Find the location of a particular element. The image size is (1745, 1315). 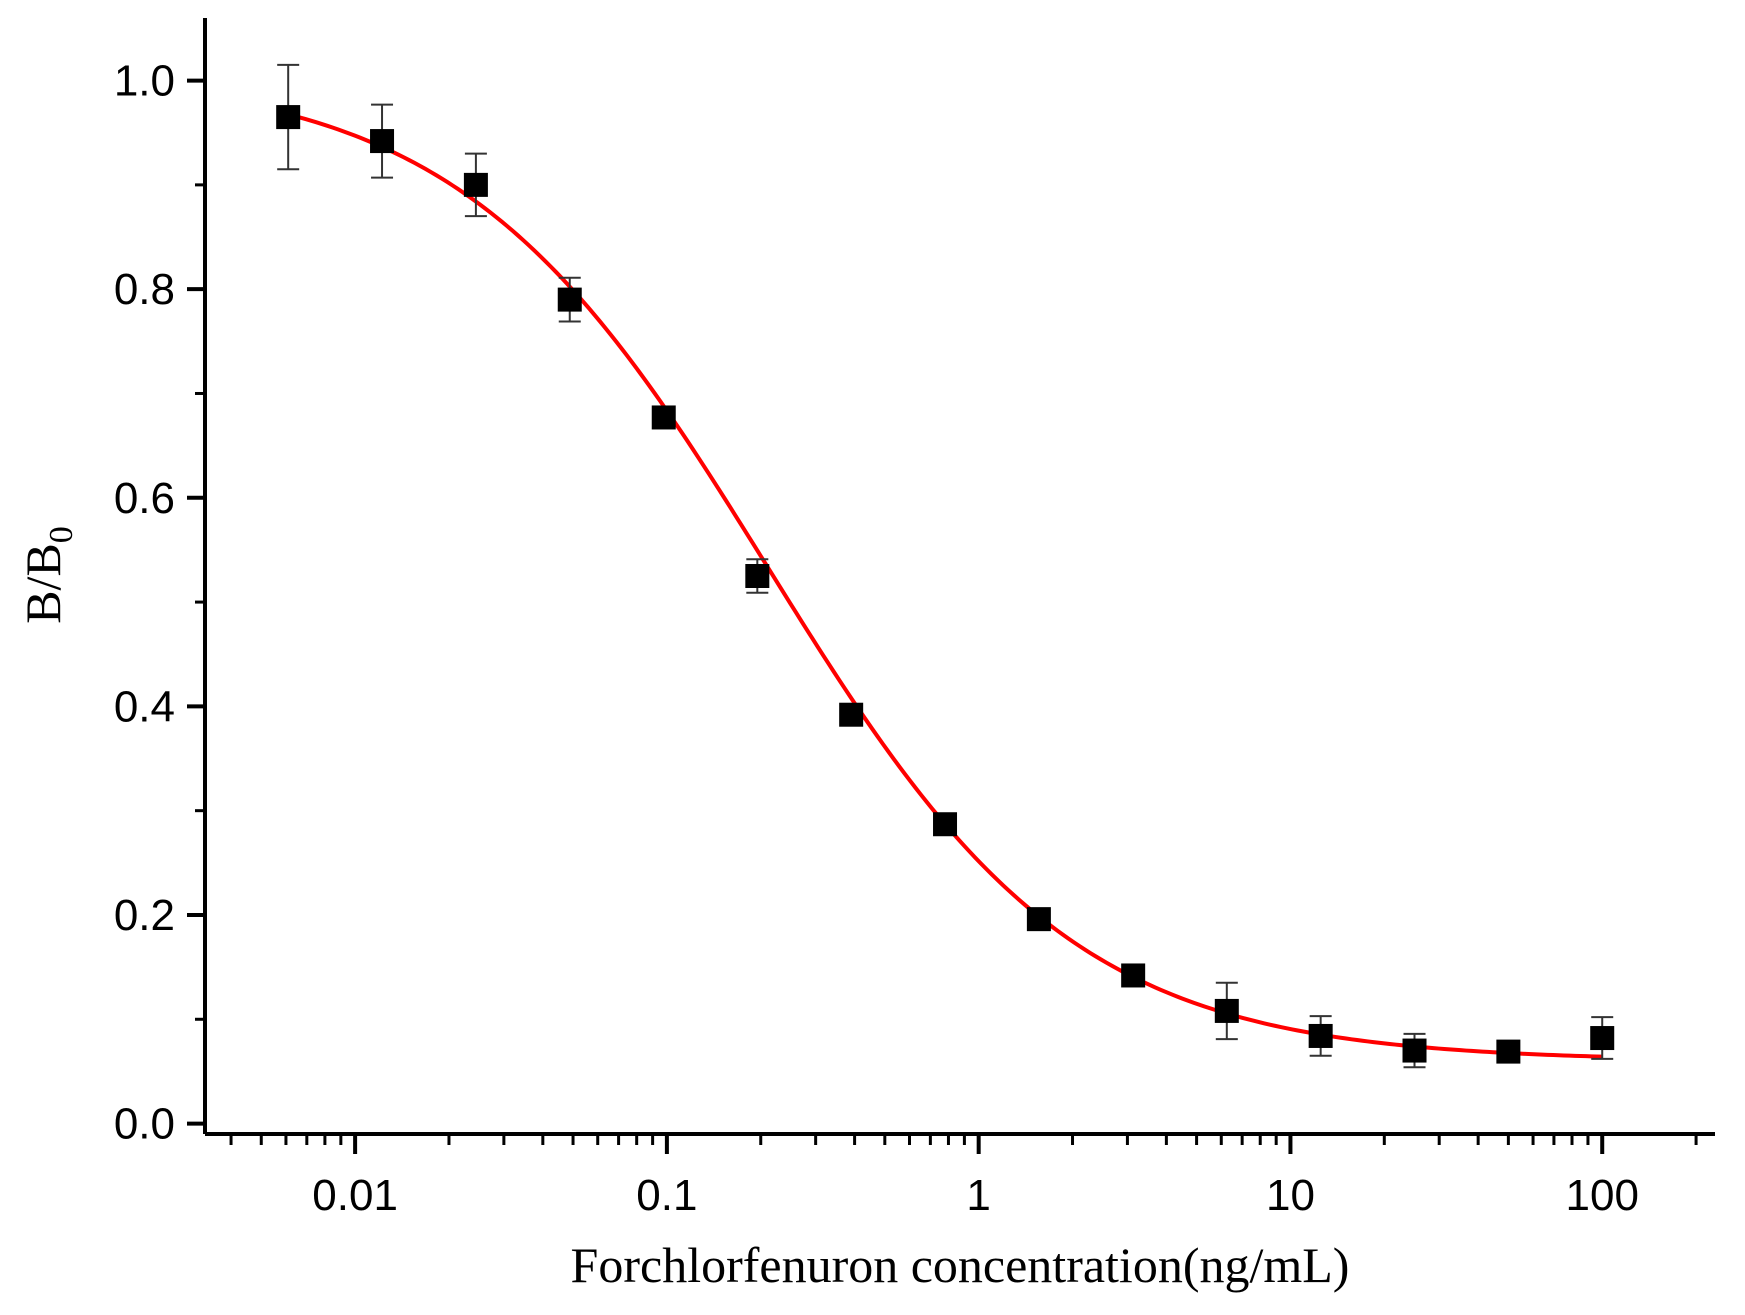

y-axis-title-subscript: 0 is located at coordinates (61, 534).